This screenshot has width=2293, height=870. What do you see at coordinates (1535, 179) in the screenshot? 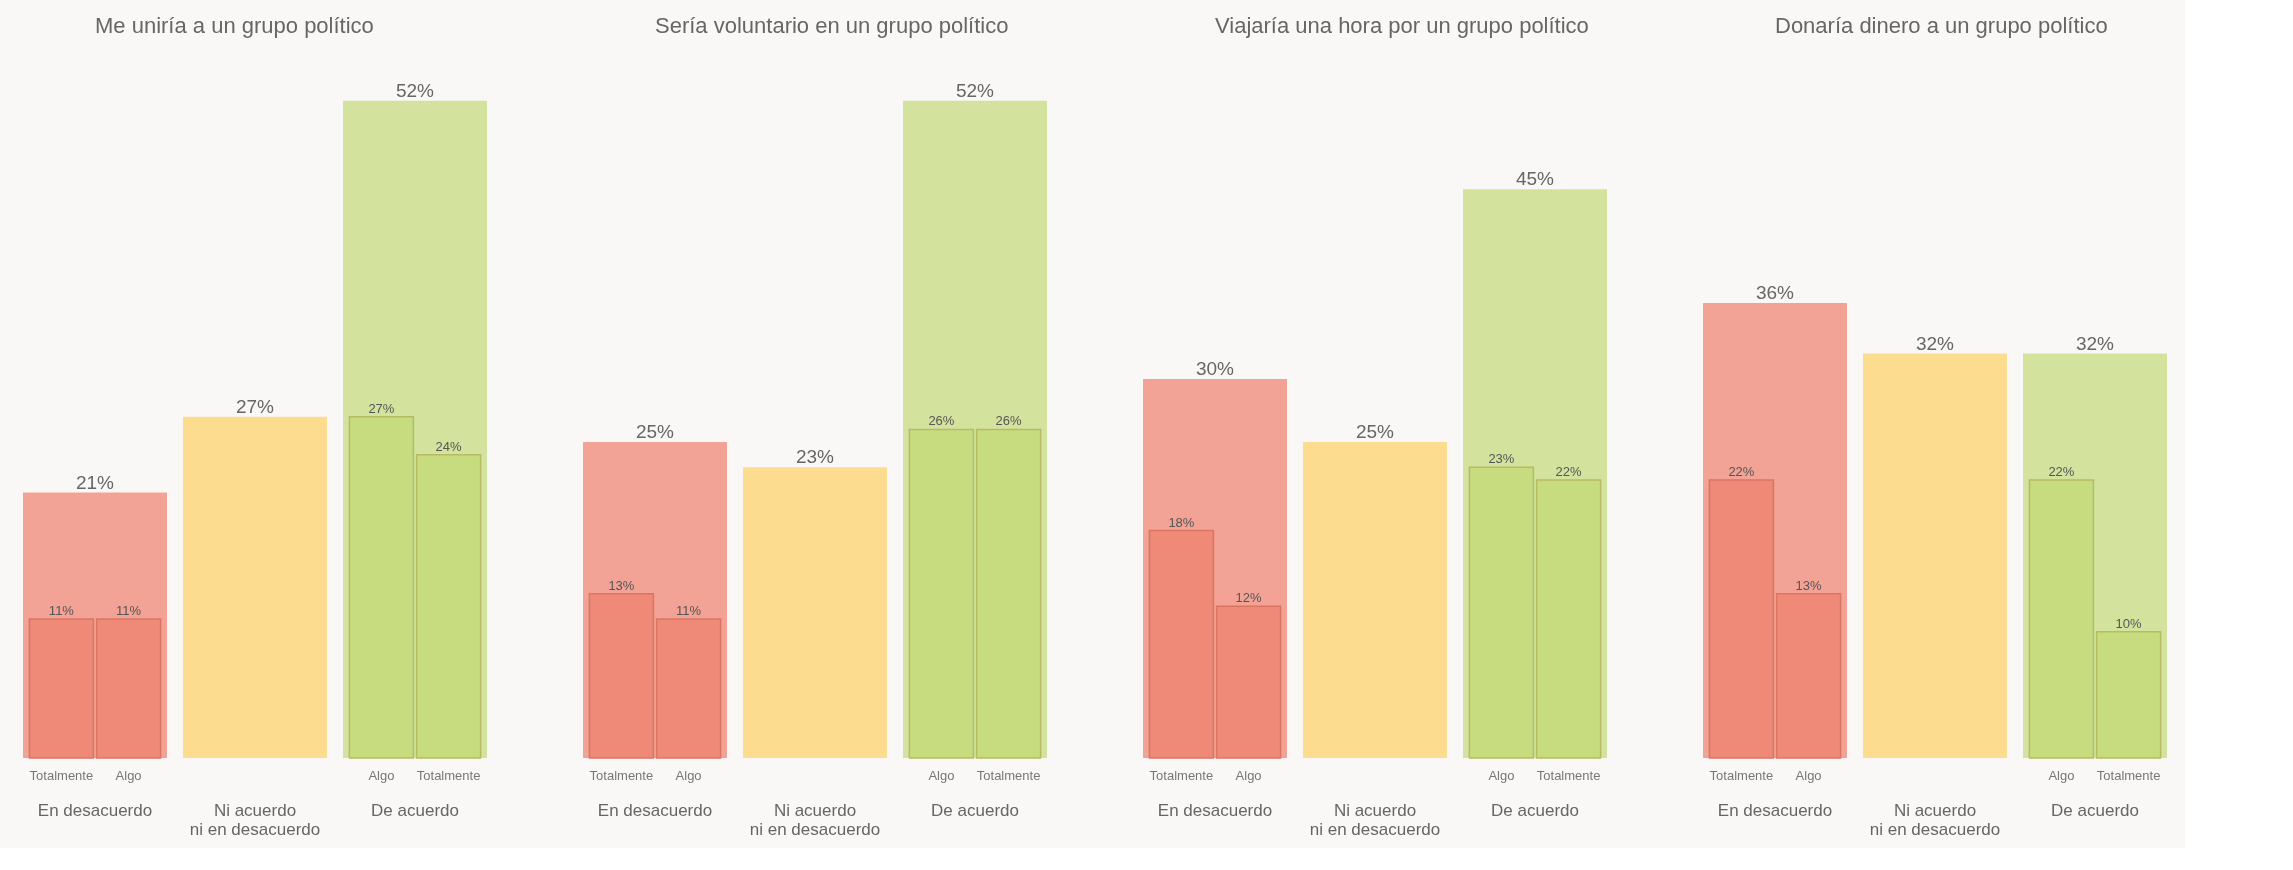
I see `data-label: 45%` at bounding box center [1535, 179].